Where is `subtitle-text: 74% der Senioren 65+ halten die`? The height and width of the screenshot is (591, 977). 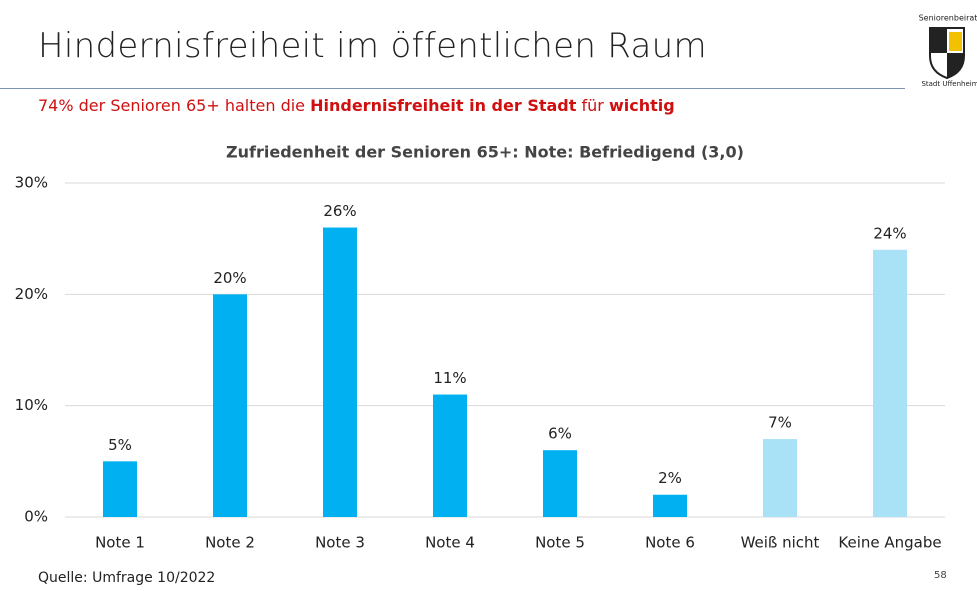
subtitle-text: 74% der Senioren 65+ halten die is located at coordinates (172, 105).